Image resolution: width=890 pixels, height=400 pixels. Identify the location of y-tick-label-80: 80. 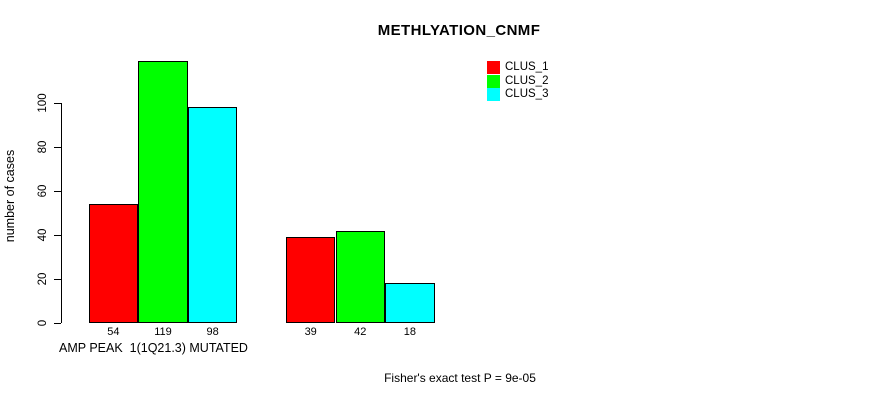
(43, 147).